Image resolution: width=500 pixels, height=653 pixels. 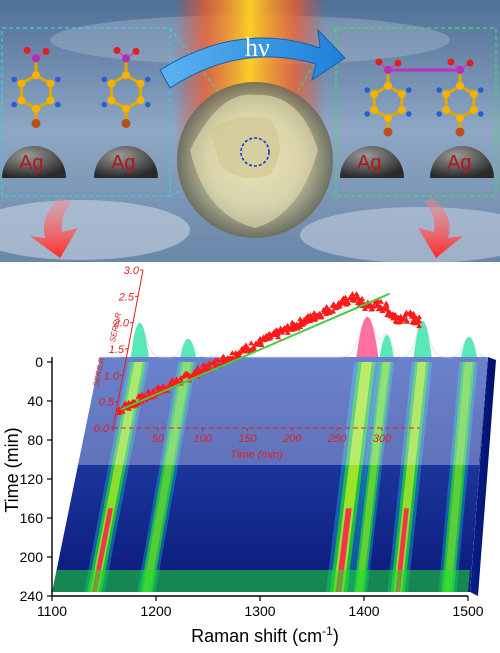 I want to click on x-axis-ticks: 1100 1200 1300 1400 1500, so click(x=260, y=607).